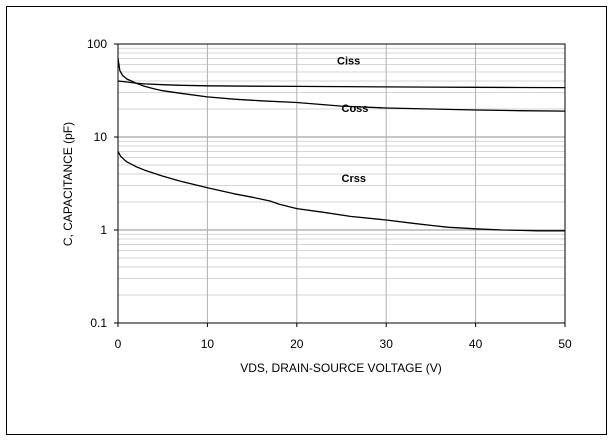 This screenshot has height=441, width=613. I want to click on y-tick-label: 0.1, so click(98, 323).